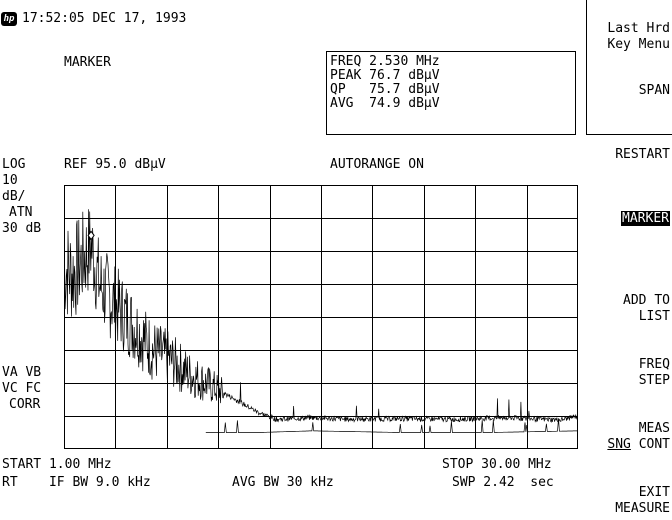  I want to click on flags-line3: CORR, so click(24, 405).